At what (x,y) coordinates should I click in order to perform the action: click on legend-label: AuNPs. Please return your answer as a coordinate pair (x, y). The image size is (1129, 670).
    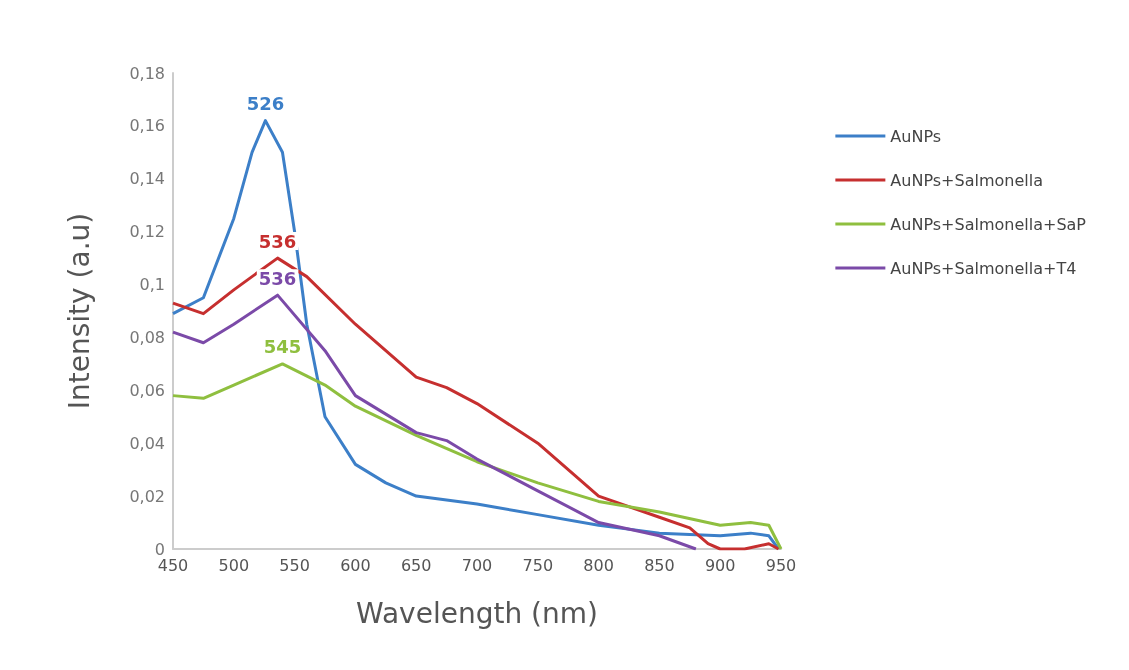
    Looking at the image, I should click on (916, 136).